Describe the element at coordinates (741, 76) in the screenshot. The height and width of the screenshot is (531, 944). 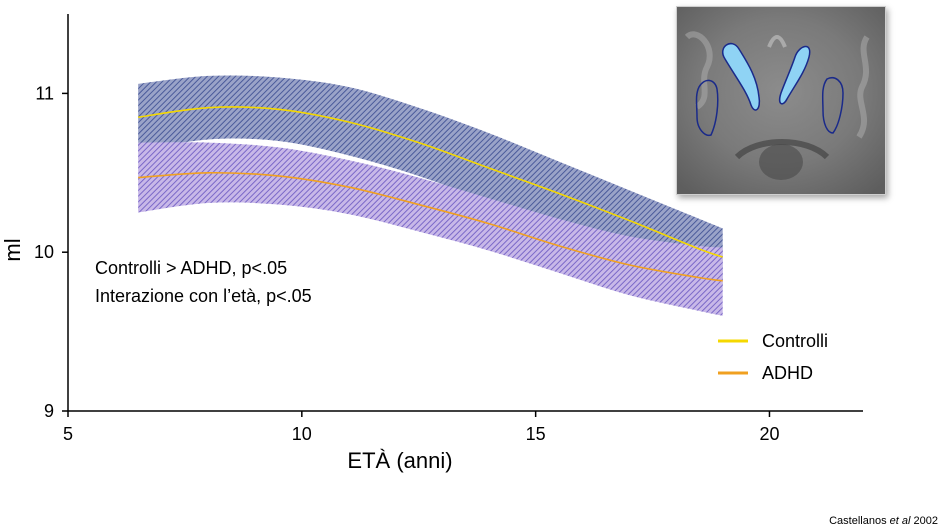
I see `caudate-left` at that location.